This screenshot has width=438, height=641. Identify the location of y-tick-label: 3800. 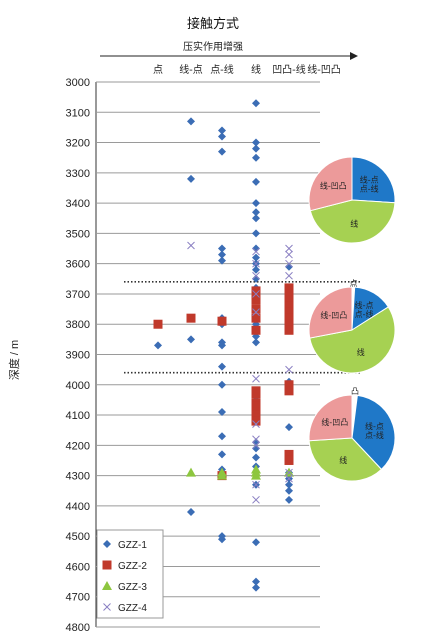
(78, 325).